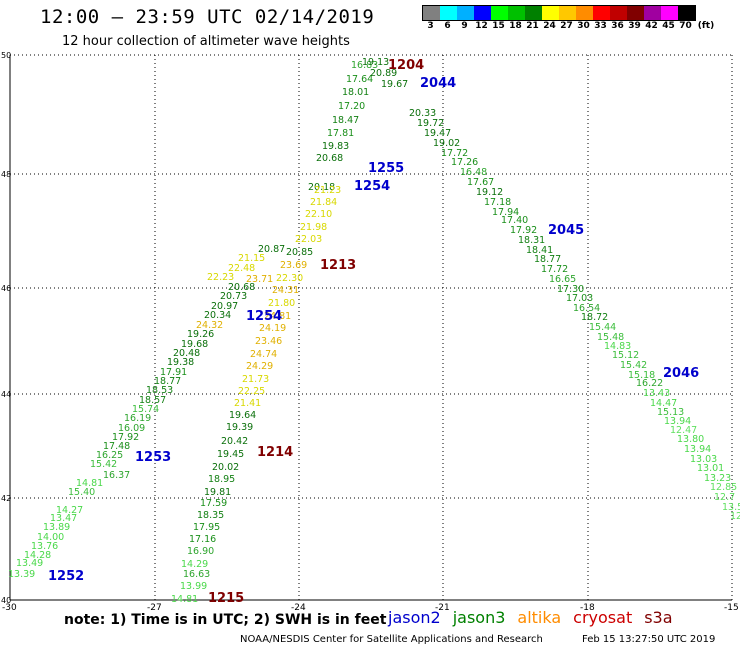  What do you see at coordinates (321, 187) in the screenshot?
I see `wave-height-value: 20.18` at bounding box center [321, 187].